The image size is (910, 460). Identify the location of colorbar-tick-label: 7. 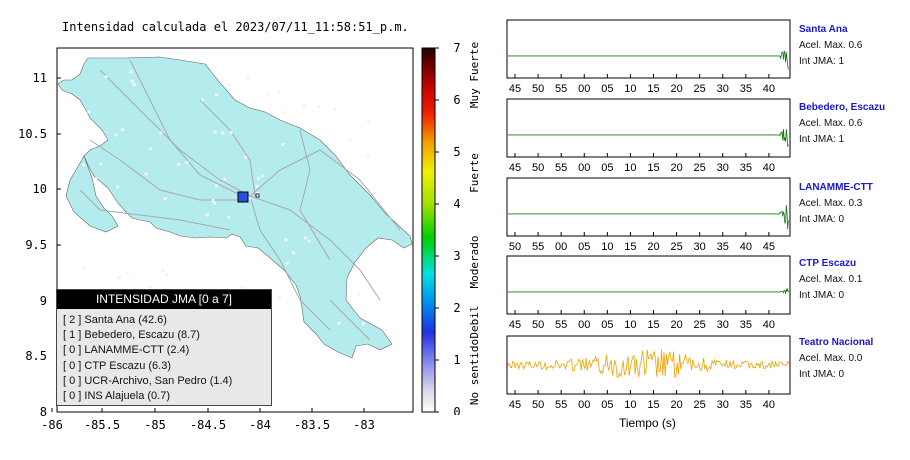
(456, 48).